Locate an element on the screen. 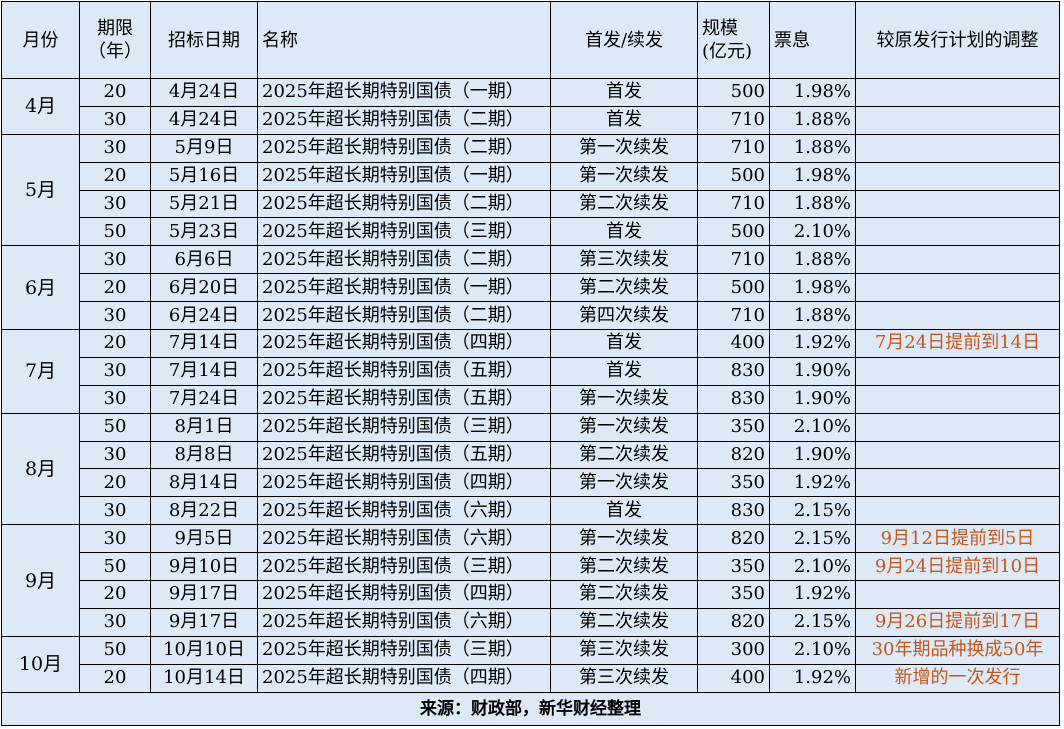  coupon-cell: 2.10% is located at coordinates (812, 427).